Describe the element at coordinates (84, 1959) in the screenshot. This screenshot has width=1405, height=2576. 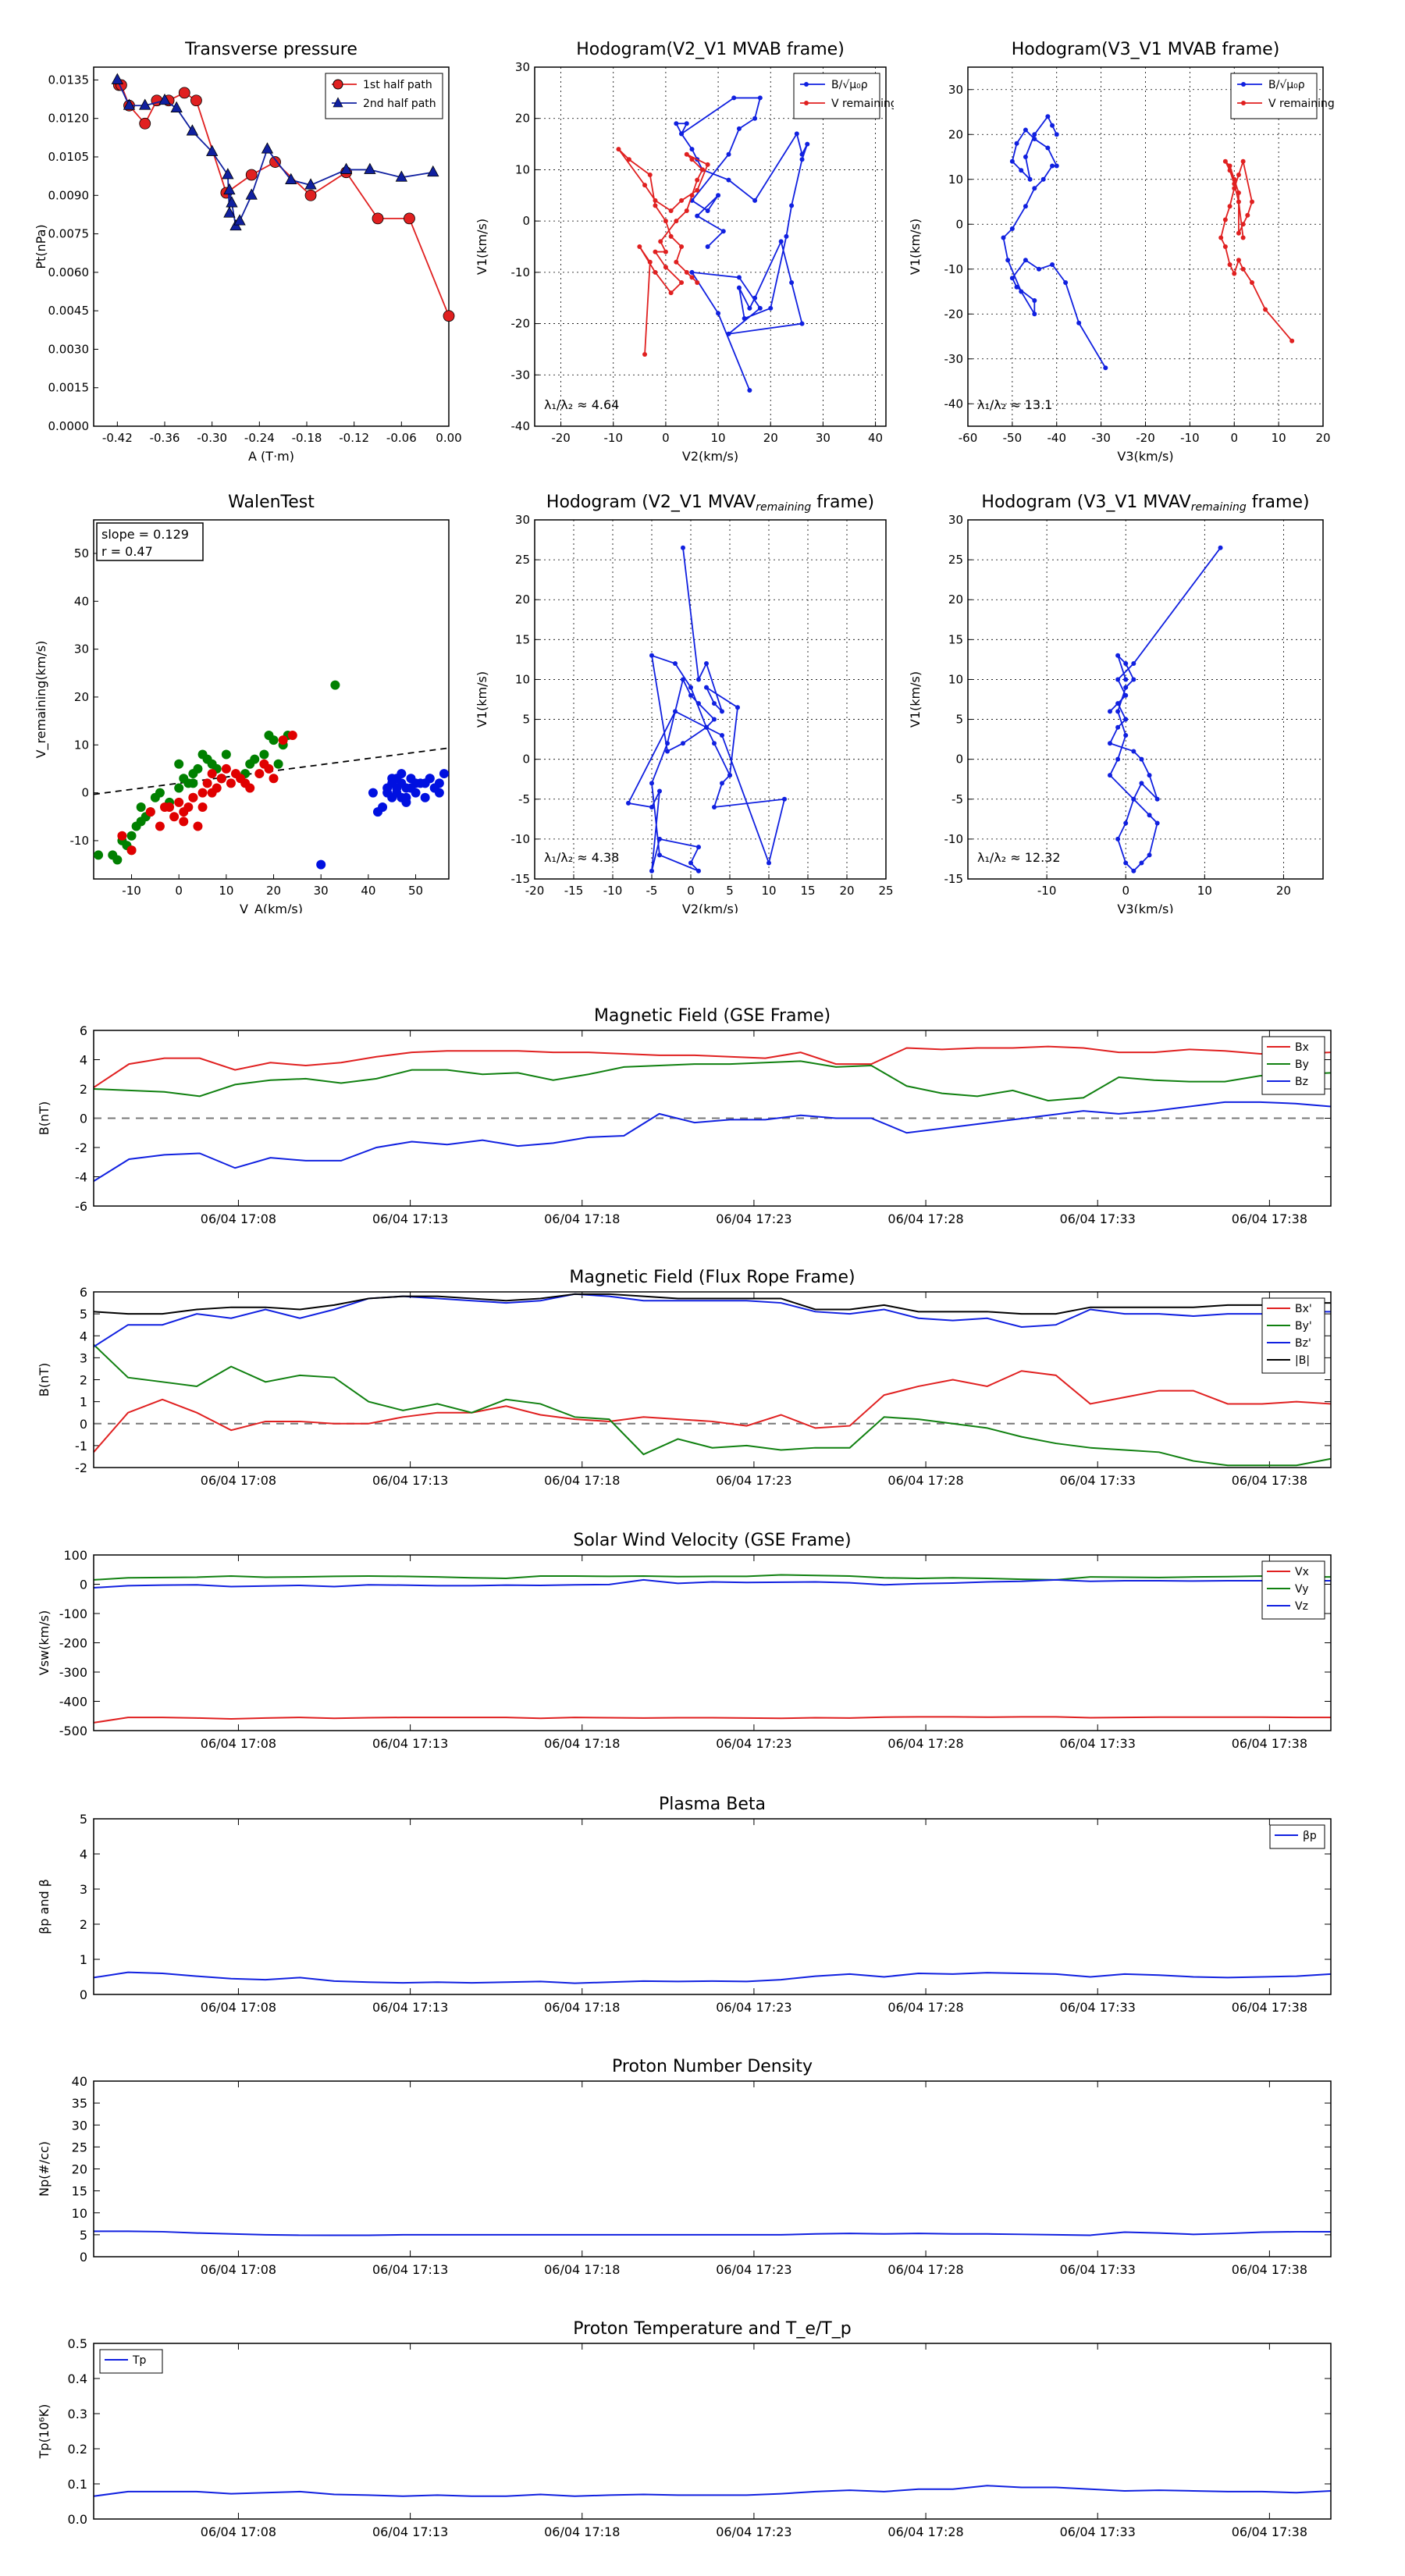
I see `y-tick-label: 1` at that location.